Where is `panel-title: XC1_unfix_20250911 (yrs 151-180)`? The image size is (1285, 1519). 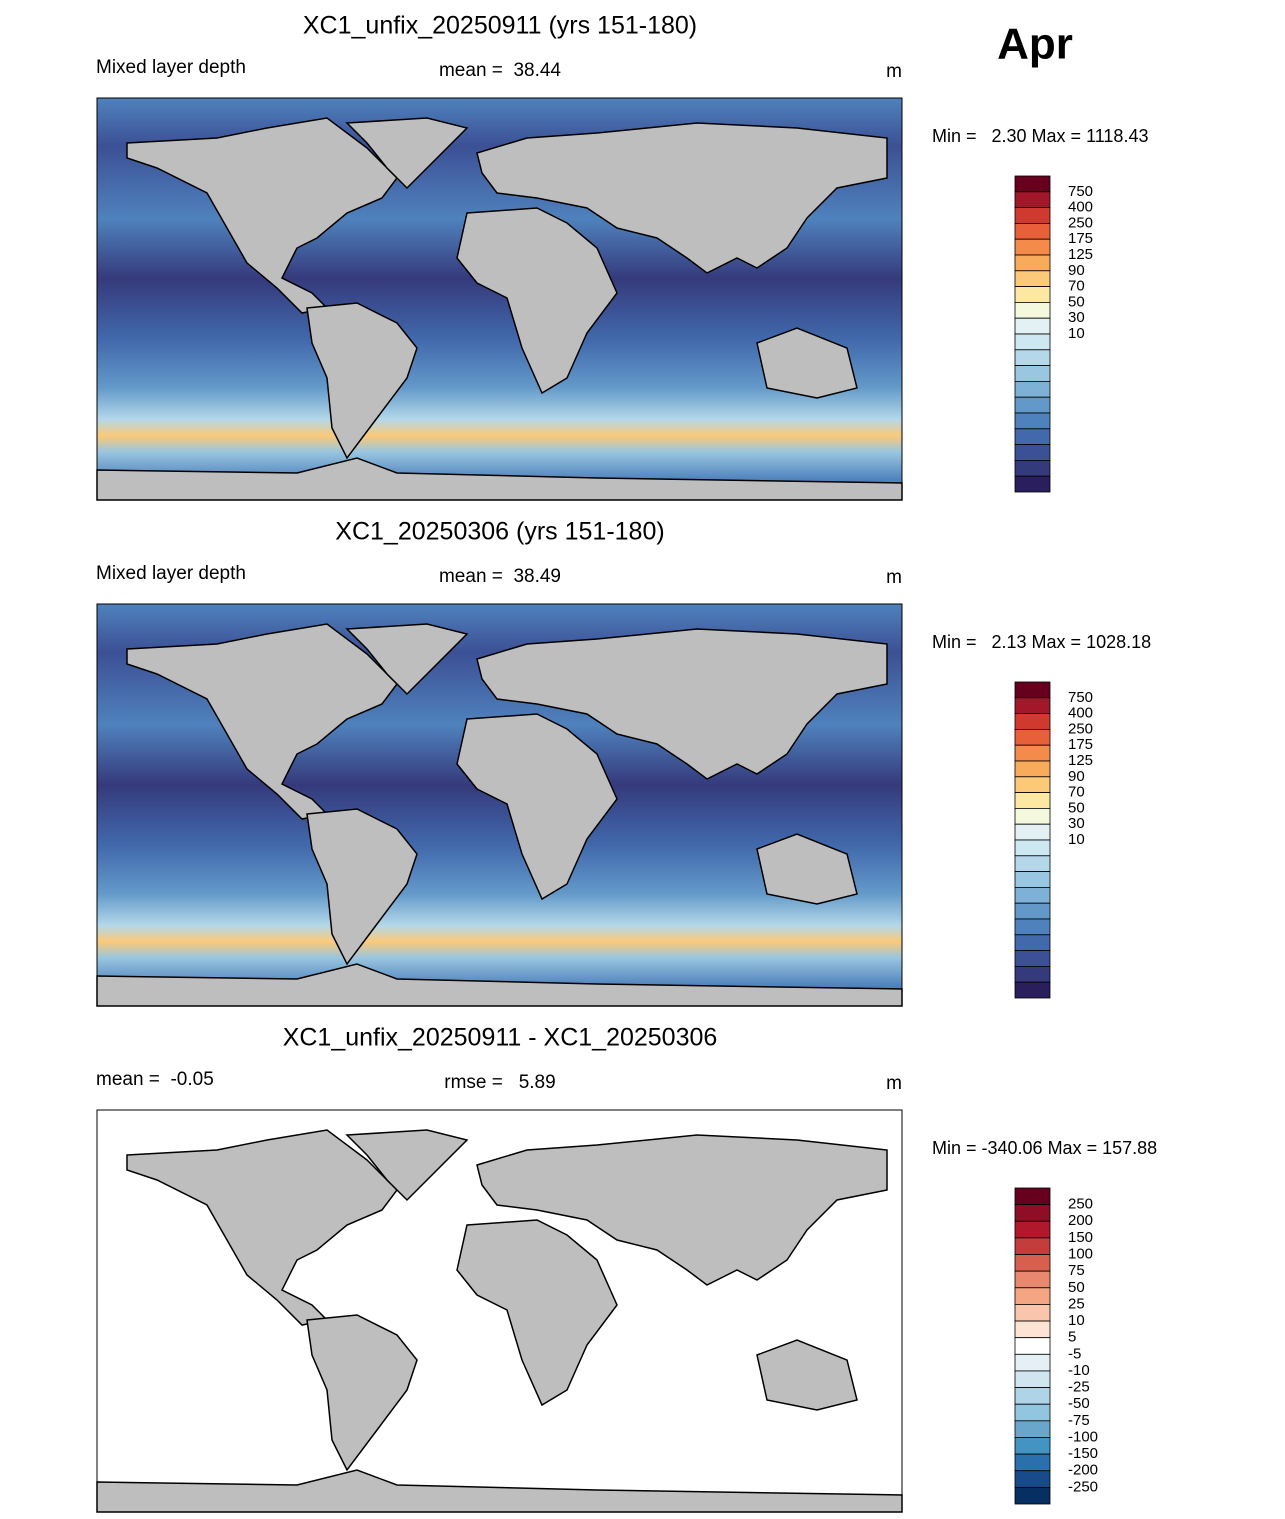
panel-title: XC1_unfix_20250911 (yrs 151-180) is located at coordinates (500, 26).